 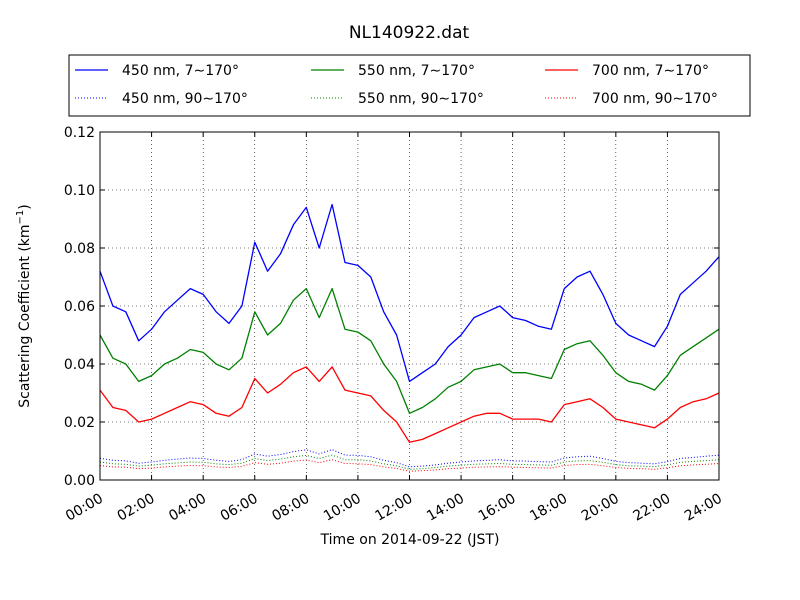 I want to click on legend-label: 550 nm, 7∼170°, so click(x=416, y=71).